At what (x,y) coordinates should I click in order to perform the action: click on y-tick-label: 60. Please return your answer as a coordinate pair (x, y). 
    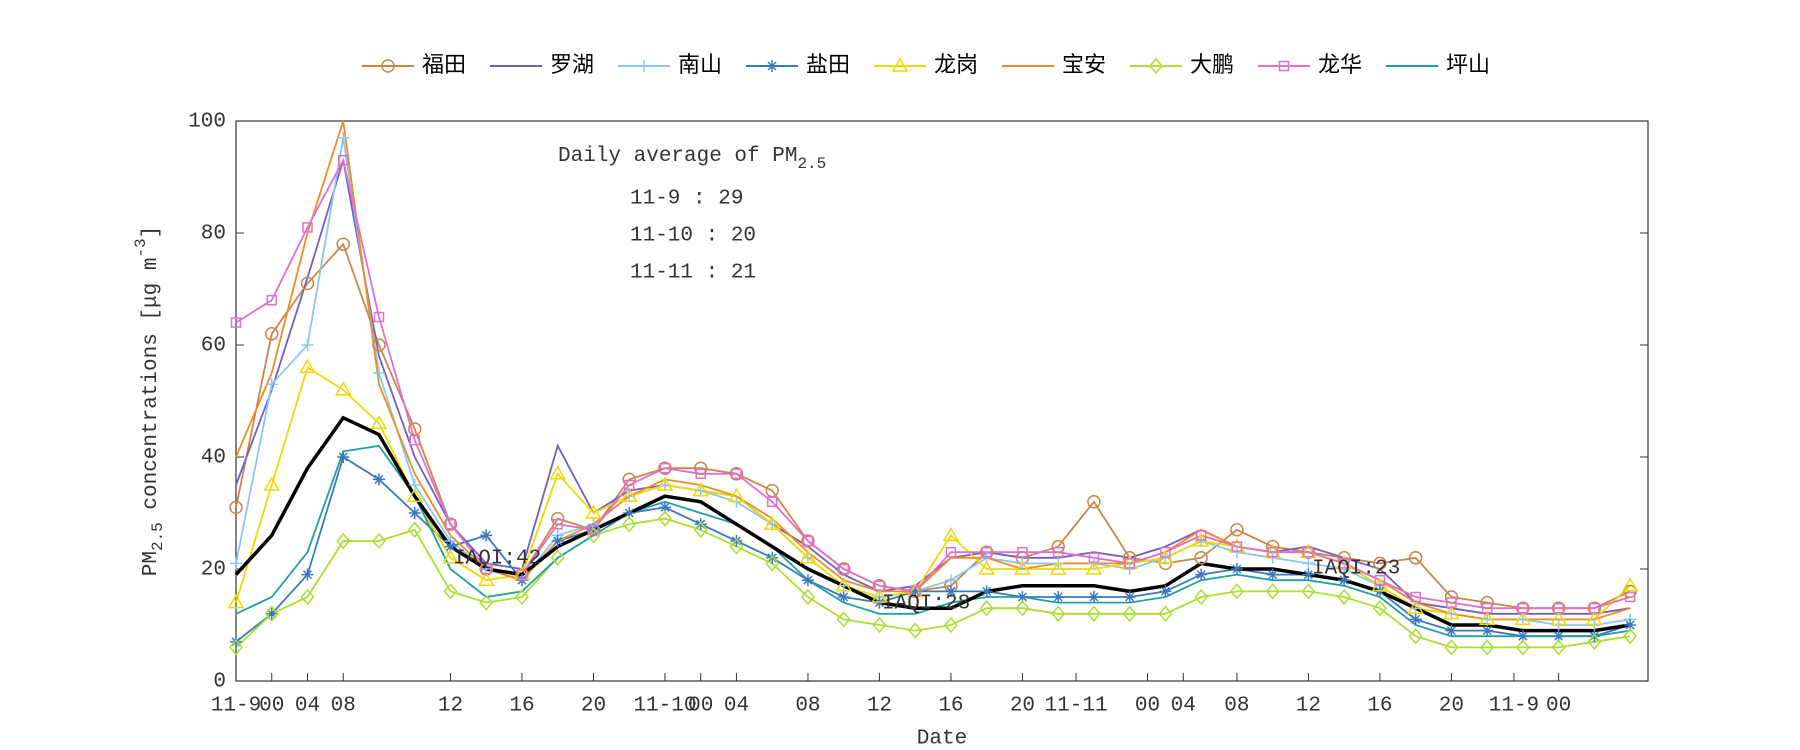
    Looking at the image, I should click on (213, 346).